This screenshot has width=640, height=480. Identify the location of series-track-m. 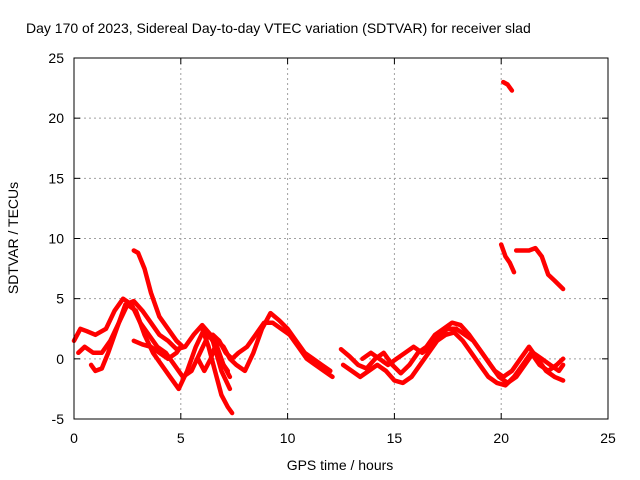
(539, 268).